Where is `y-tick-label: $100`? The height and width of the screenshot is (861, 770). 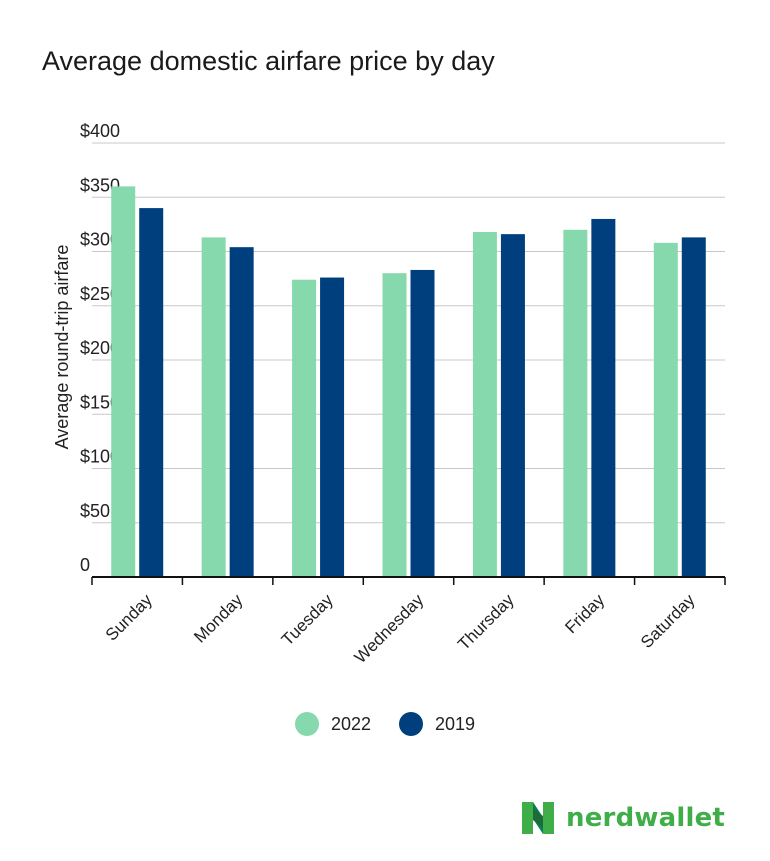
y-tick-label: $100 is located at coordinates (100, 457).